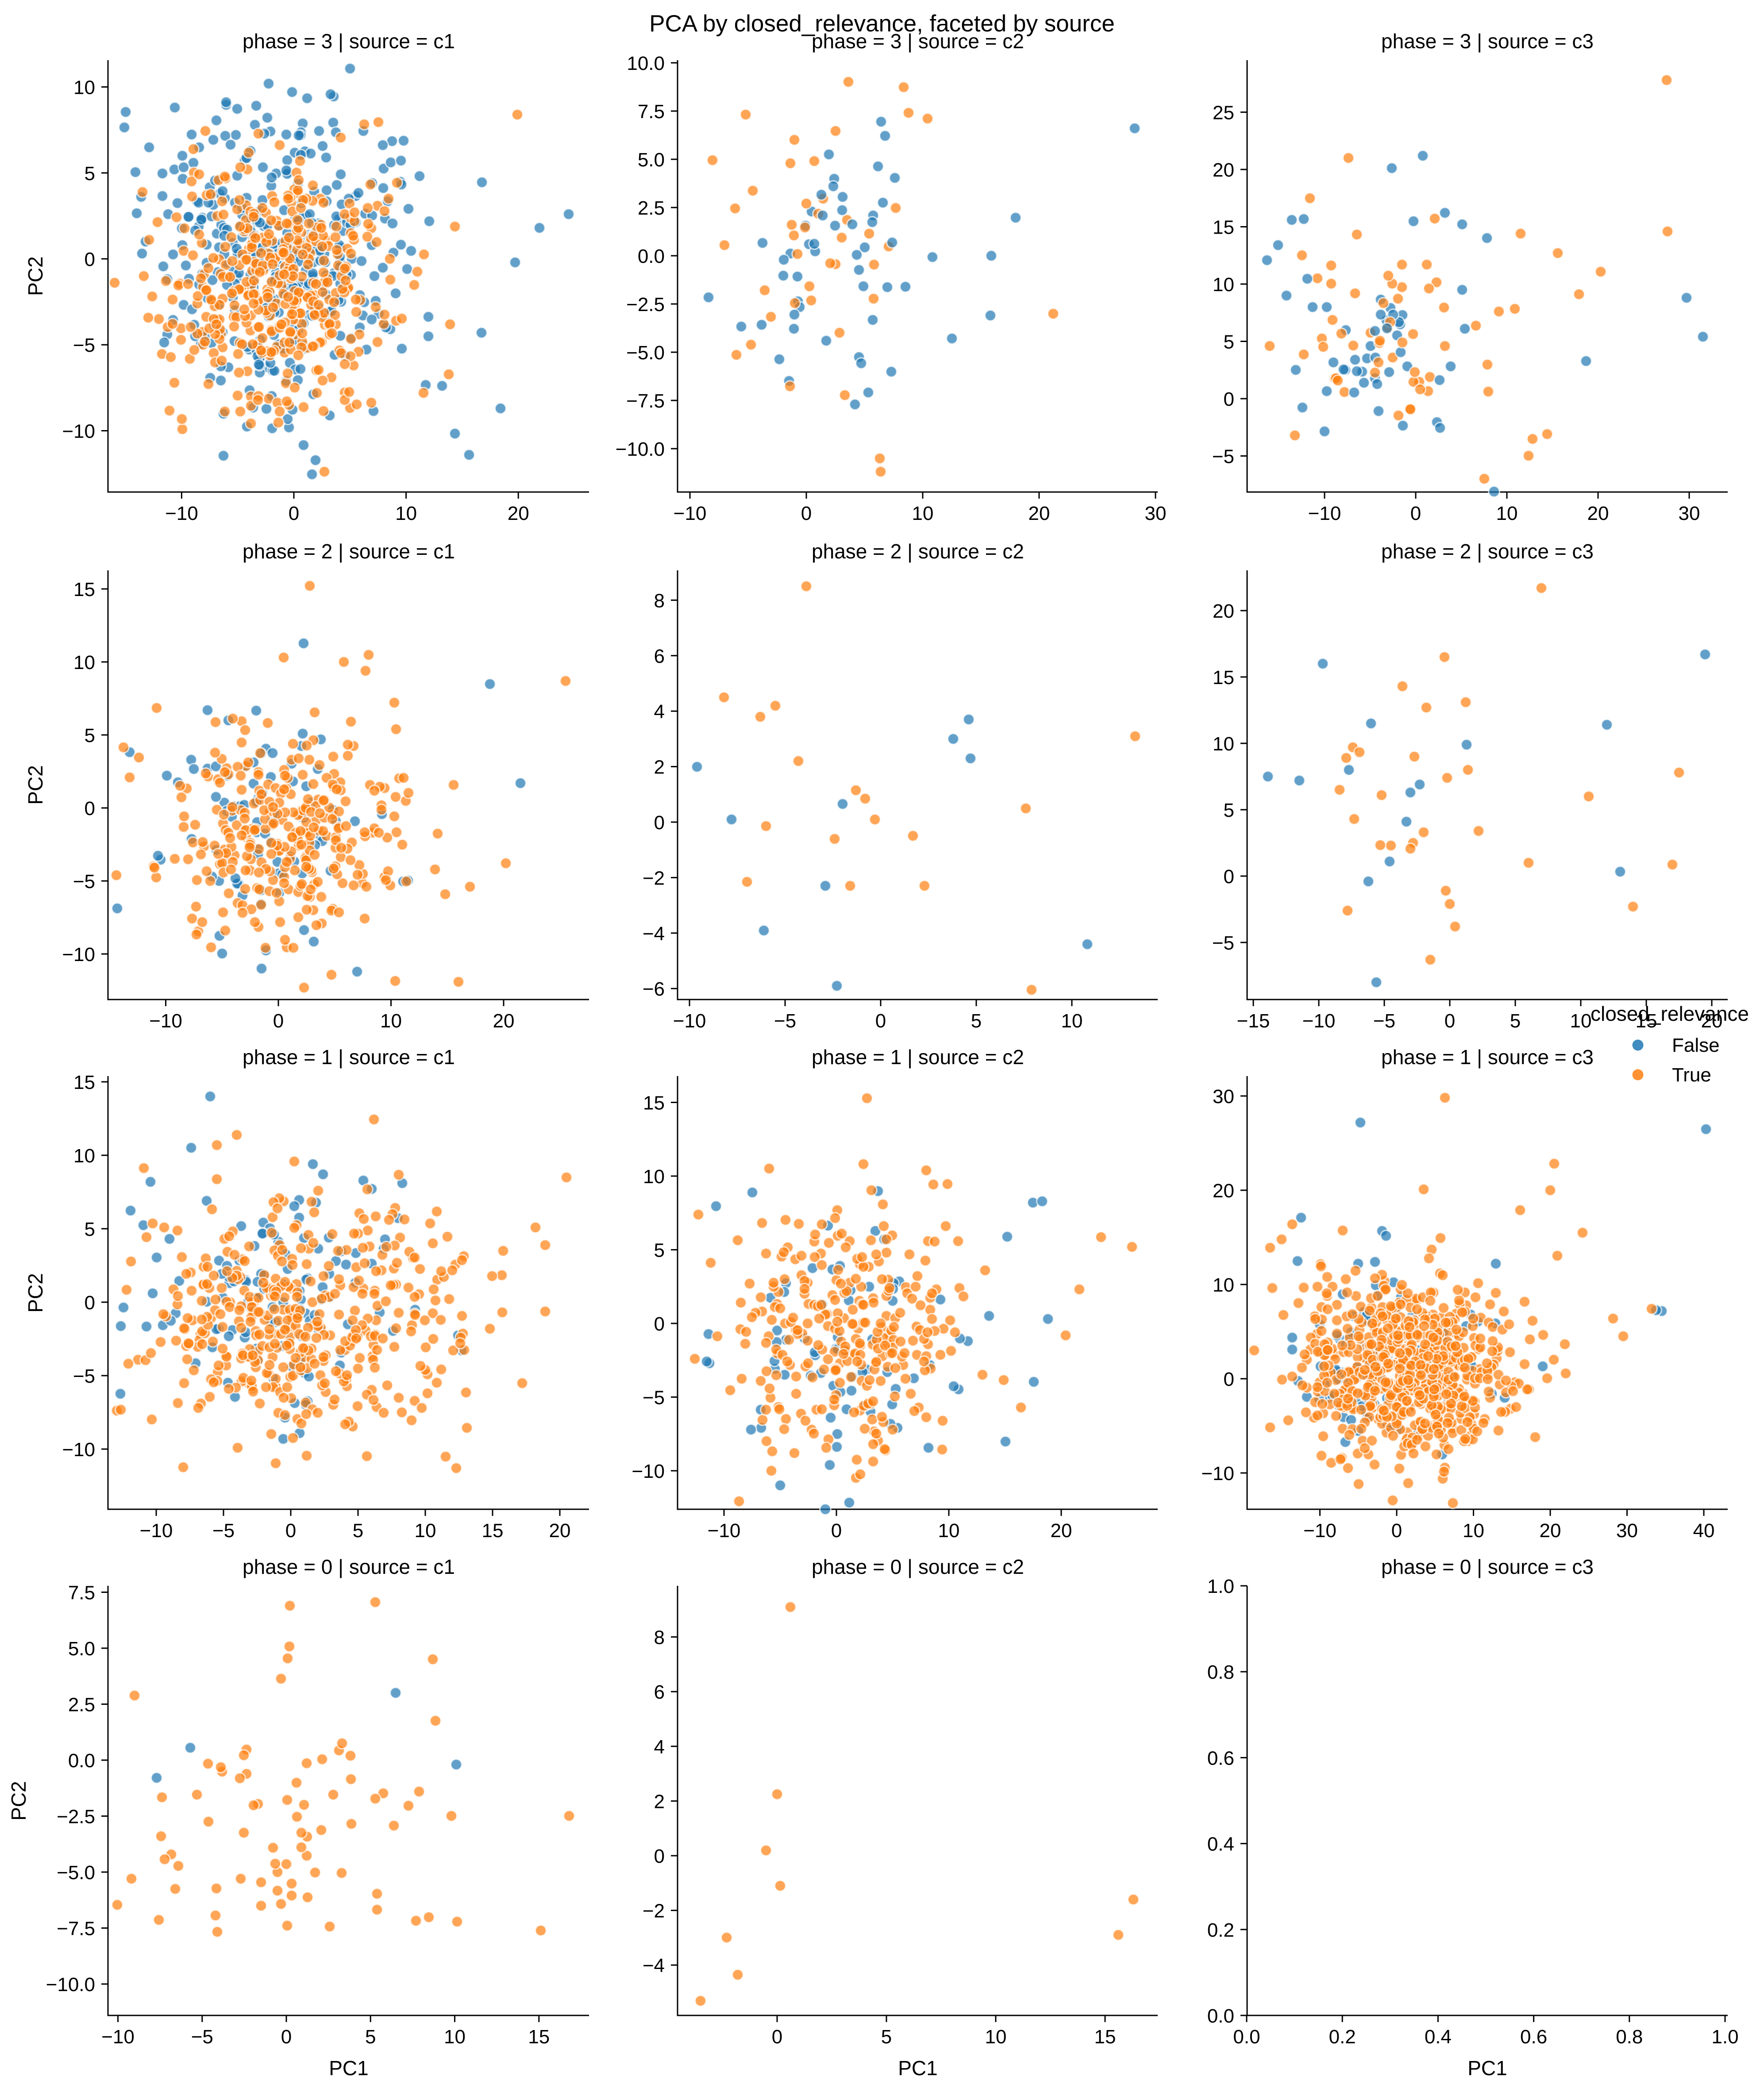 The width and height of the screenshot is (1764, 2088). Describe the element at coordinates (349, 41) in the screenshot. I see `svg-text: phase = 3 | source = c1` at that location.